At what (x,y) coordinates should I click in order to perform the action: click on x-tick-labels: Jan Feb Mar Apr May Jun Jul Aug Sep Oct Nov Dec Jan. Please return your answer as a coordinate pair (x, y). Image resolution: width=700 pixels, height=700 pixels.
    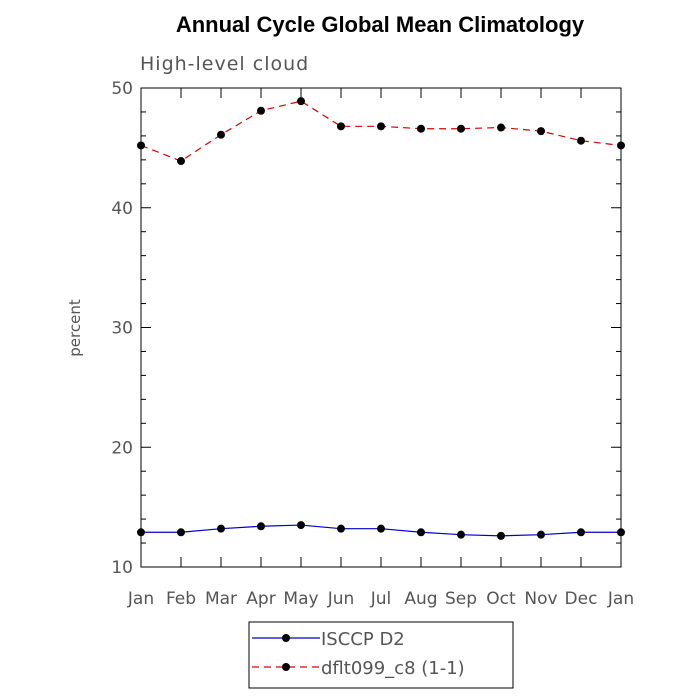
    Looking at the image, I should click on (380, 599).